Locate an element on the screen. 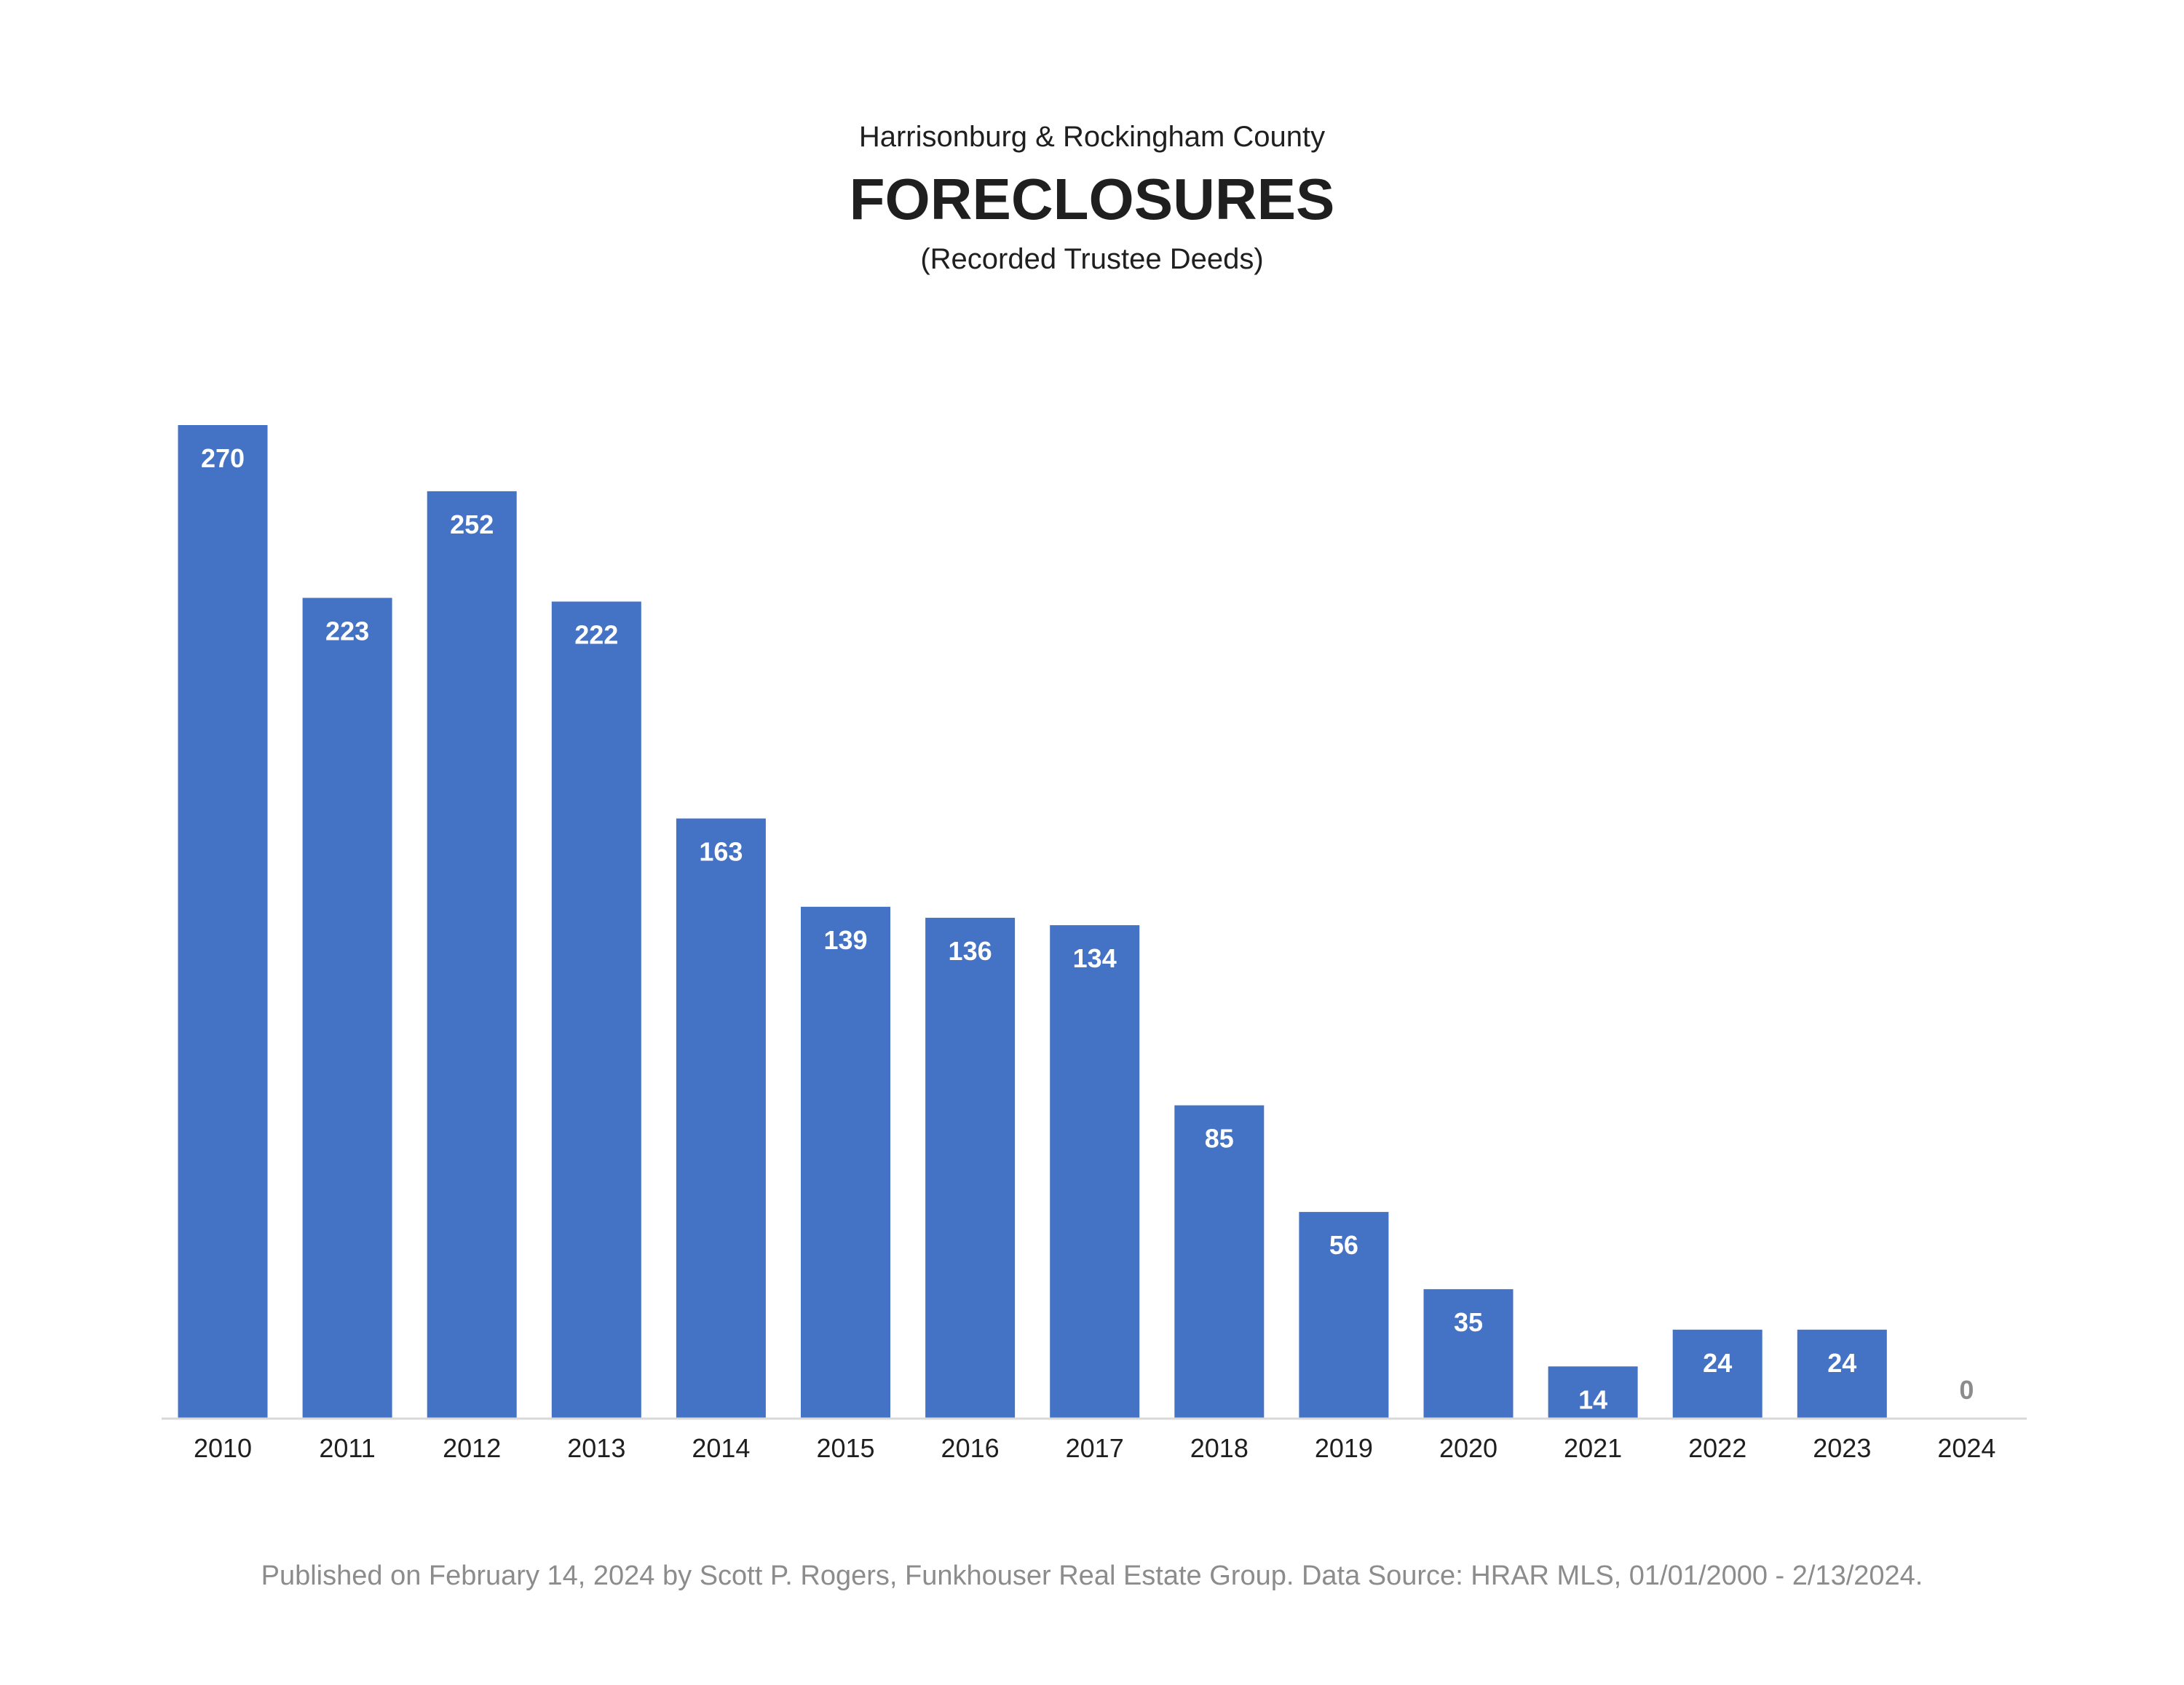  x-tick-label-2017: 2017 is located at coordinates (1095, 1448).